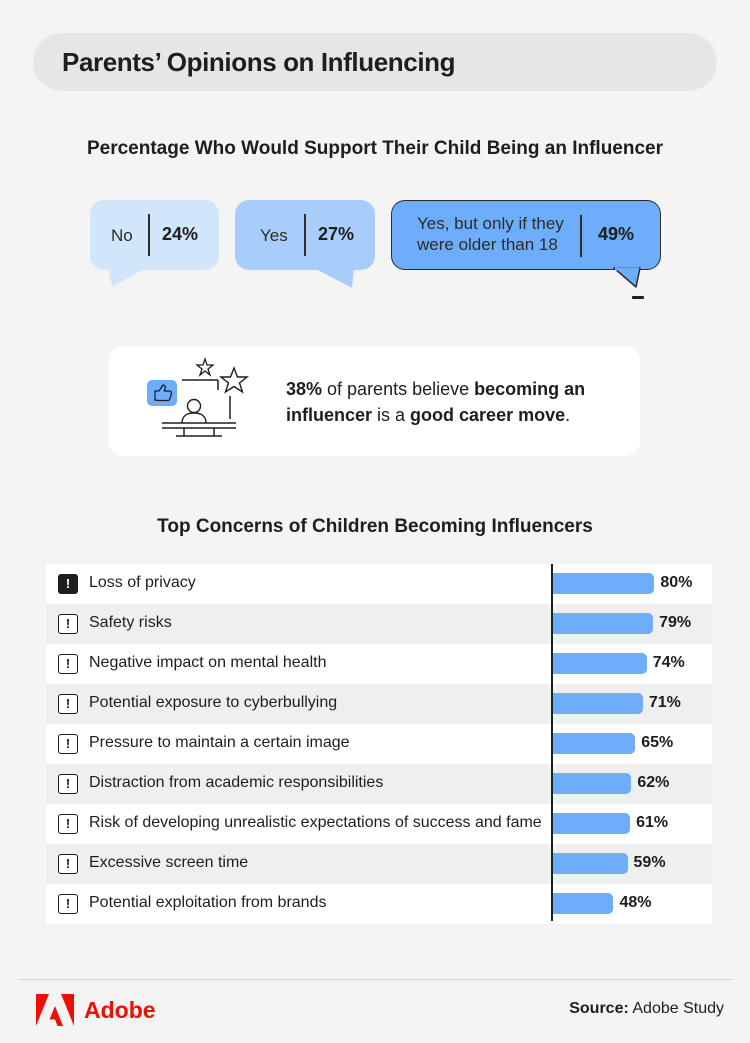 The height and width of the screenshot is (1043, 750). What do you see at coordinates (379, 624) in the screenshot?
I see `concern-row: ! Safety risks 79%` at bounding box center [379, 624].